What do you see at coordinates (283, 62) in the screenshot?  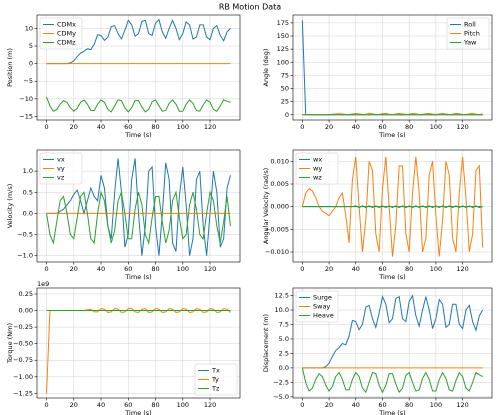 I see `y-tick-label: 100` at bounding box center [283, 62].